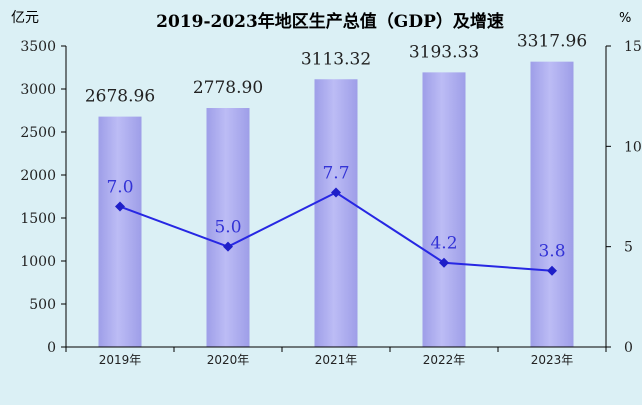 The height and width of the screenshot is (405, 642). Describe the element at coordinates (38, 133) in the screenshot. I see `left-tick-label-5: 2500` at that location.